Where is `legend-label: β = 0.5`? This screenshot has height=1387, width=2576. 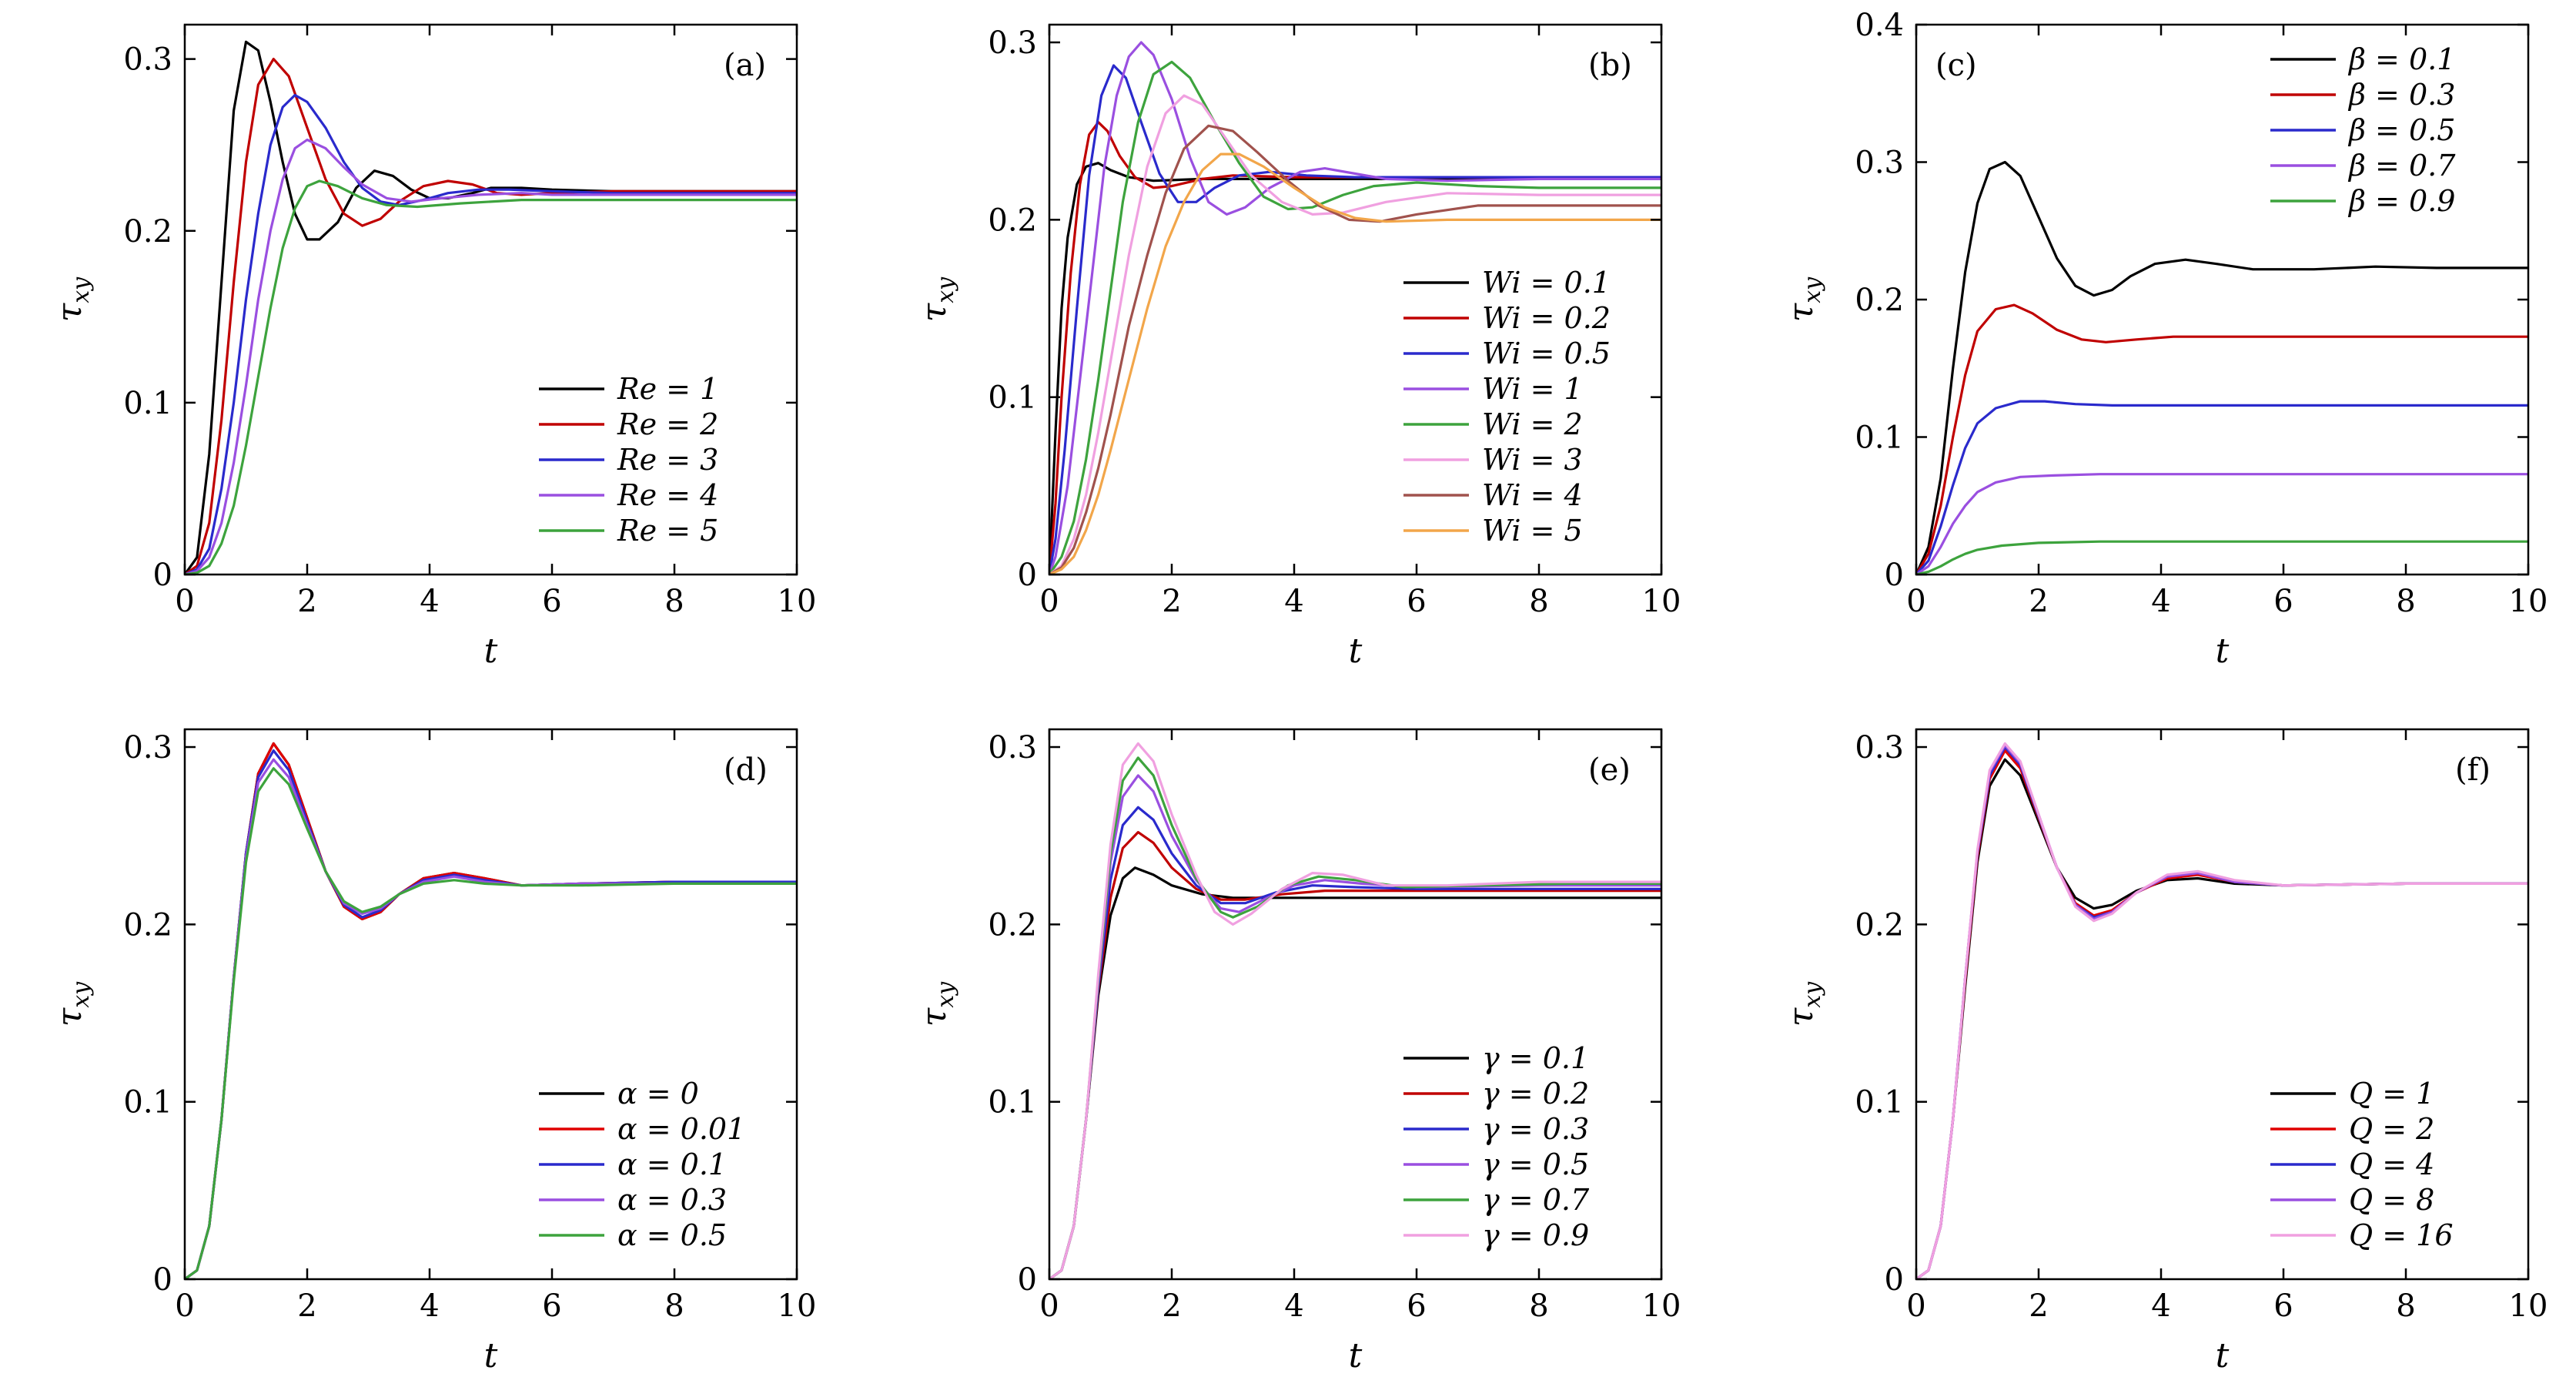
legend-label: β = 0.5 is located at coordinates (2401, 130).